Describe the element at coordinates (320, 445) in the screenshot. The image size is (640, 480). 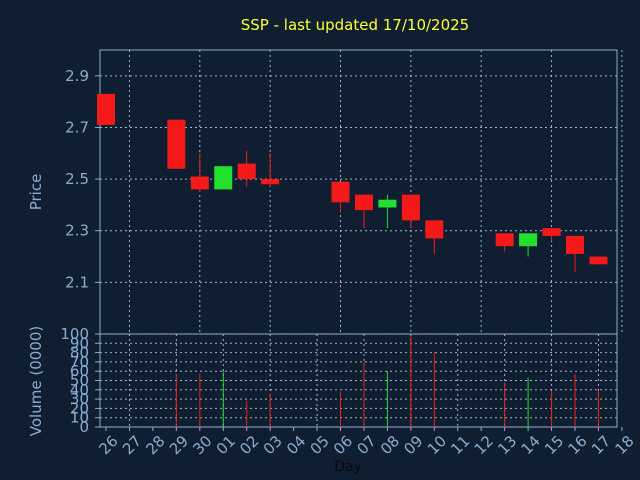
I see `x-tick-label: 05` at that location.